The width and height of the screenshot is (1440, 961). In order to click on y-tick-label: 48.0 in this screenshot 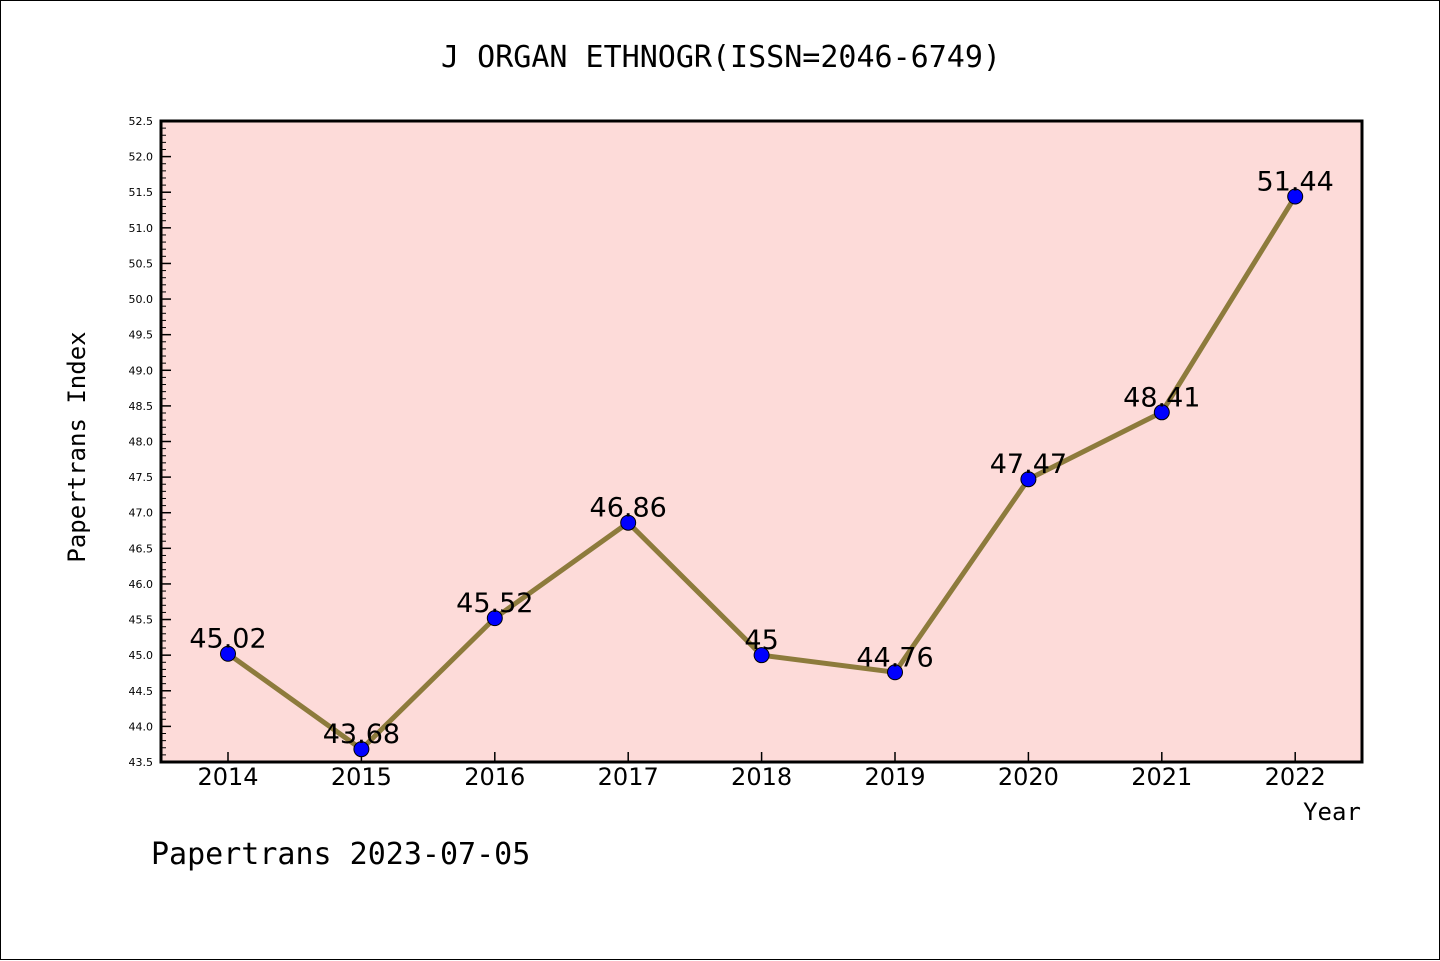, I will do `click(141, 442)`.